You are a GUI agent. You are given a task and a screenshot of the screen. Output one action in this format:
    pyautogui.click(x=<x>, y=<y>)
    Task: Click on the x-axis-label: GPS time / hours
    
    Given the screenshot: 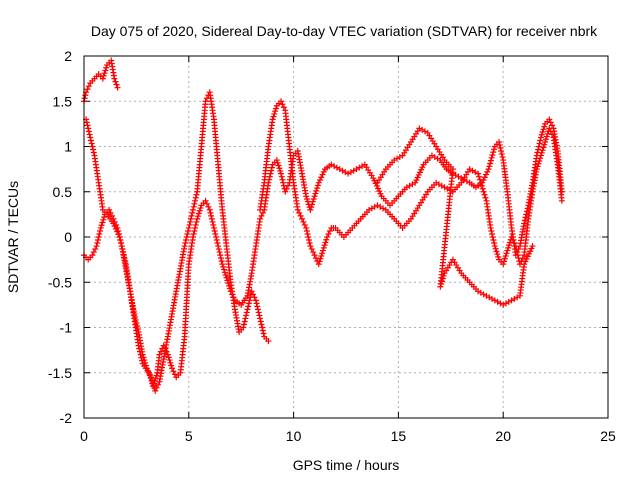 What is the action you would take?
    pyautogui.click(x=346, y=465)
    